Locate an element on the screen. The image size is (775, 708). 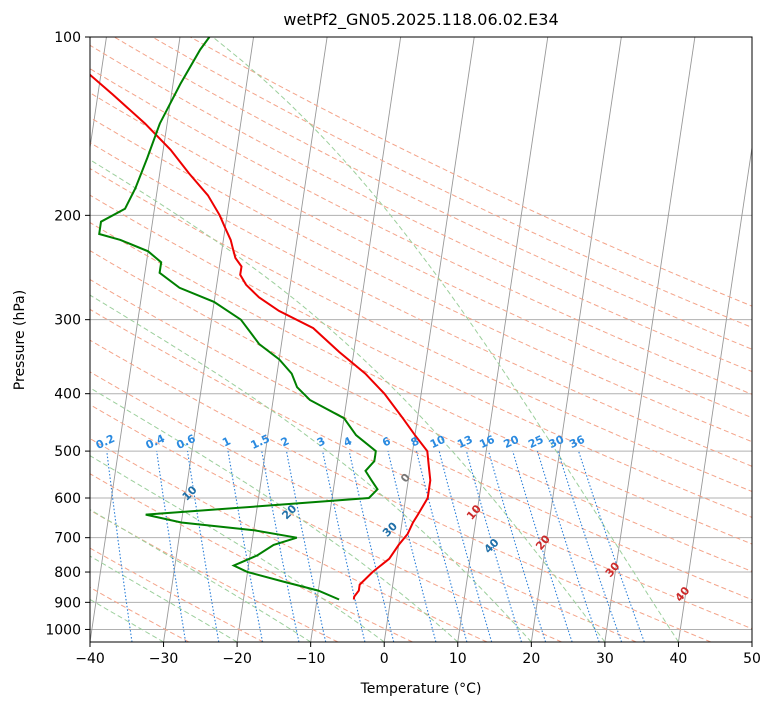
mixing-ratio-label: 10 is located at coordinates (438, 442).